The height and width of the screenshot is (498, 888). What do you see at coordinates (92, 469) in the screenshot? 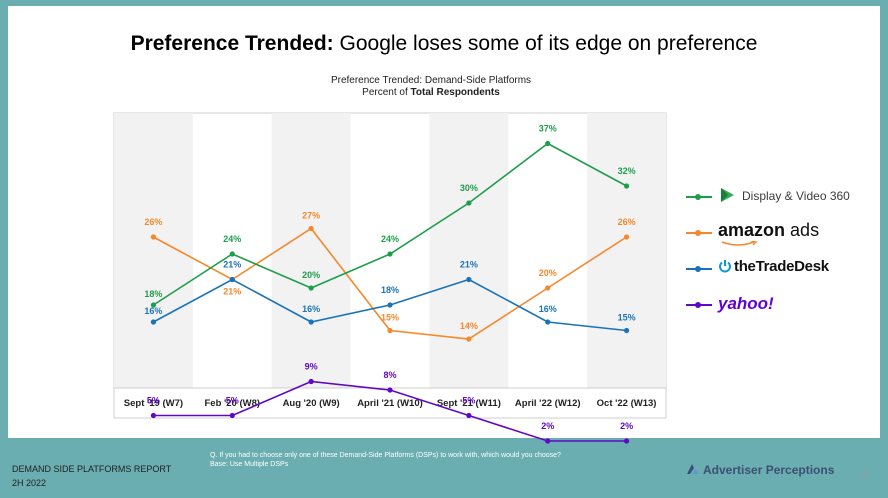
I see `report-name-line1: DEMAND SIDE PLATFORMS REPORT` at bounding box center [92, 469].